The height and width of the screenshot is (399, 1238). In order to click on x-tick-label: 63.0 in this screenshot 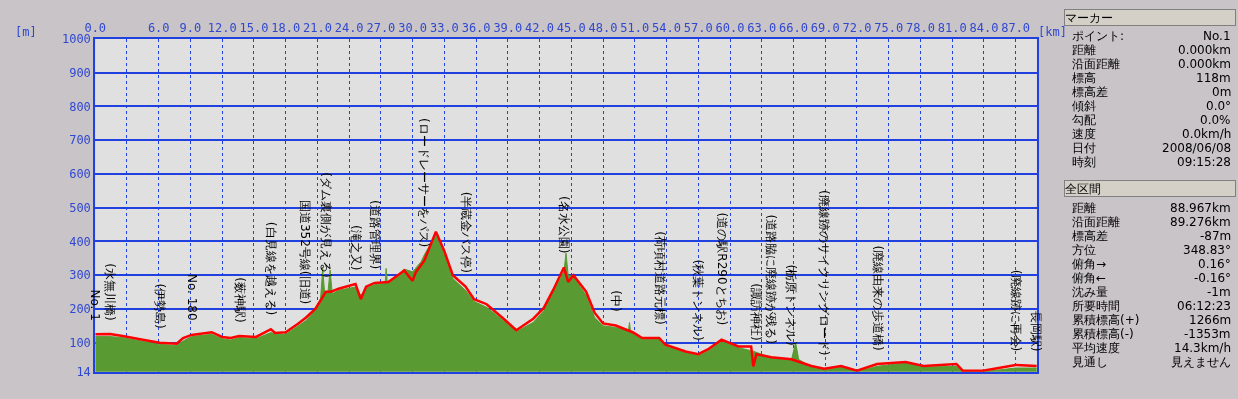, I will do `click(762, 28)`.